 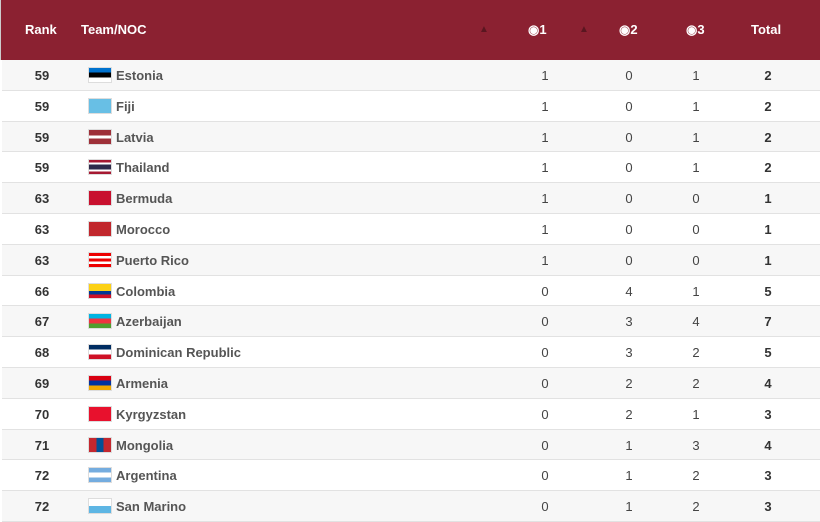 What do you see at coordinates (178, 353) in the screenshot?
I see `team-name: Dominican Republic` at bounding box center [178, 353].